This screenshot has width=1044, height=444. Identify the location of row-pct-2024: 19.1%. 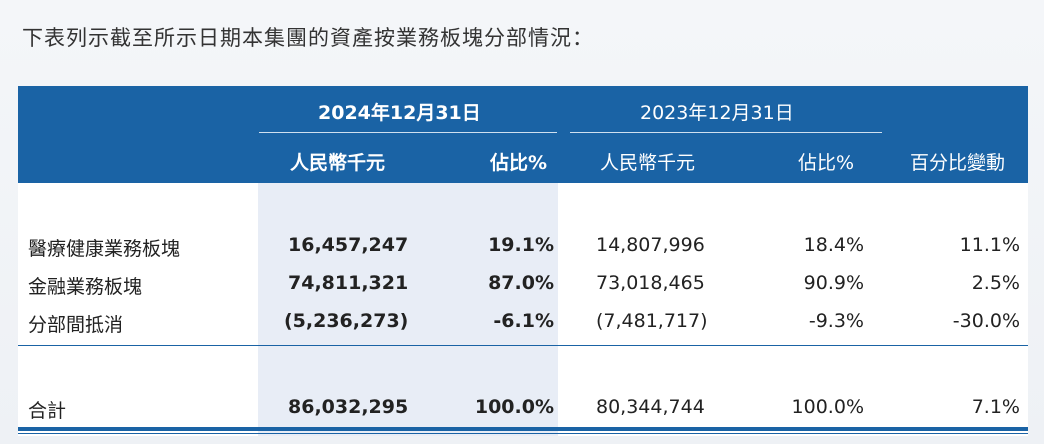
(521, 245).